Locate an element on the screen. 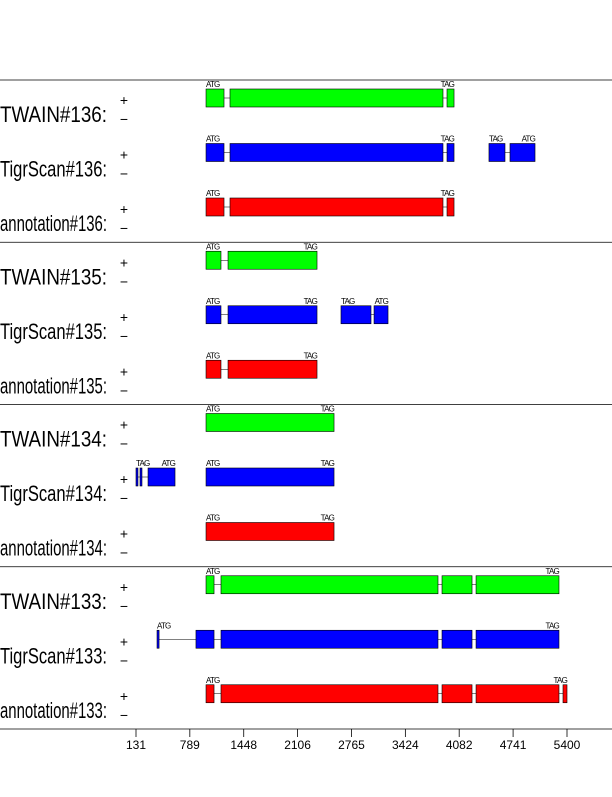 The height and width of the screenshot is (797, 612). x-tick-label: 4741 is located at coordinates (513, 745).